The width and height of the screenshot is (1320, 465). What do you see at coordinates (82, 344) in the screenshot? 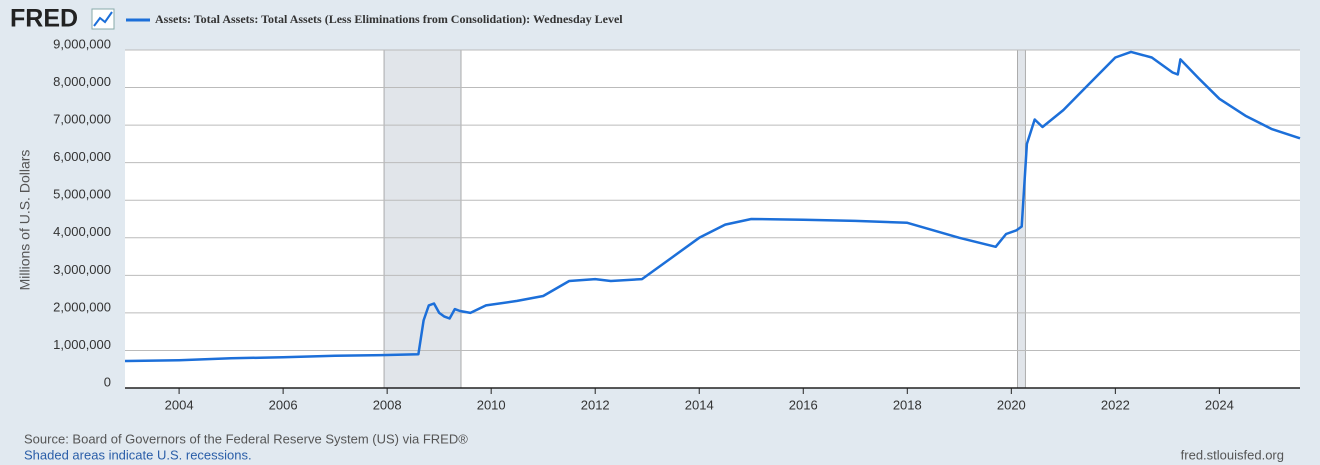
I see `y-tick-label: 1,000,000` at bounding box center [82, 344].